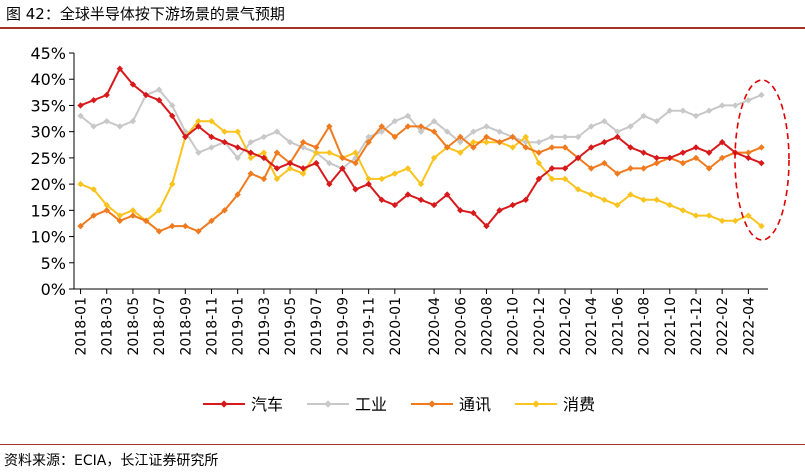 This screenshot has width=805, height=476. I want to click on y-axis: 0% 5% 10% 15% 20% 25% 30% 35% 40% 45%, so click(52, 171).